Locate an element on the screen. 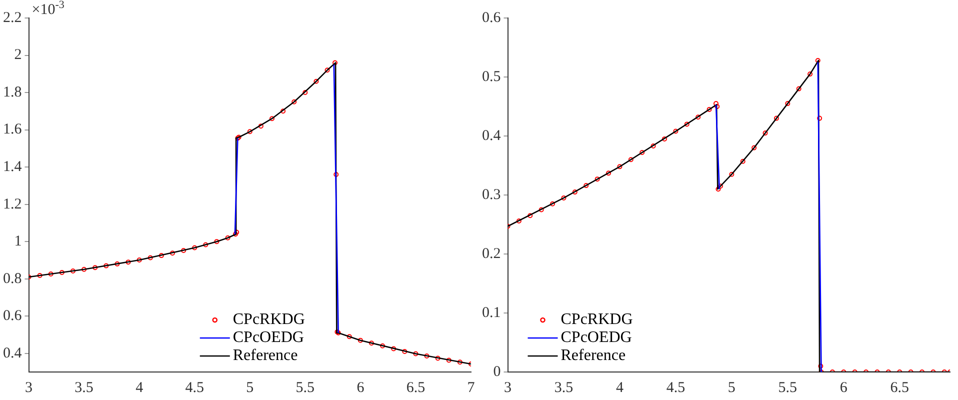 The width and height of the screenshot is (958, 400). y-tick-label: 0.8 is located at coordinates (12, 278).